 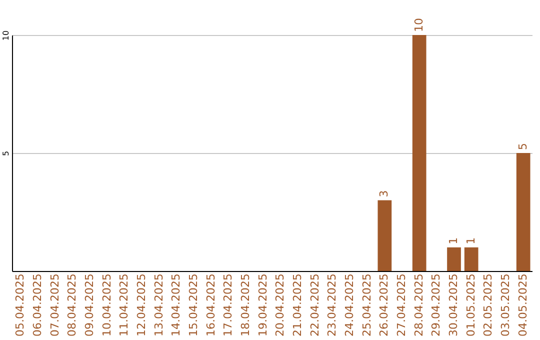 I want to click on x-tick-label: 07.04.2025, so click(x=55, y=305).